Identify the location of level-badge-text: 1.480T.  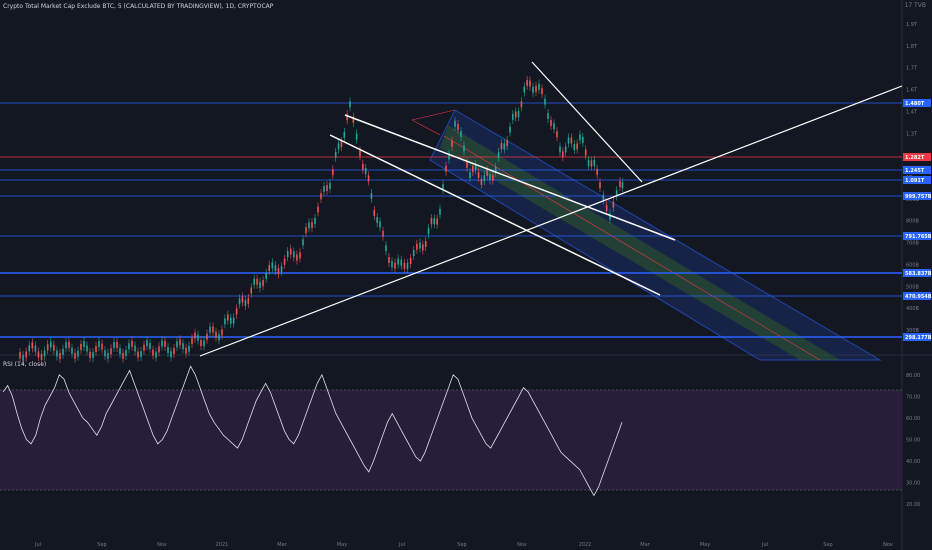
(915, 104).